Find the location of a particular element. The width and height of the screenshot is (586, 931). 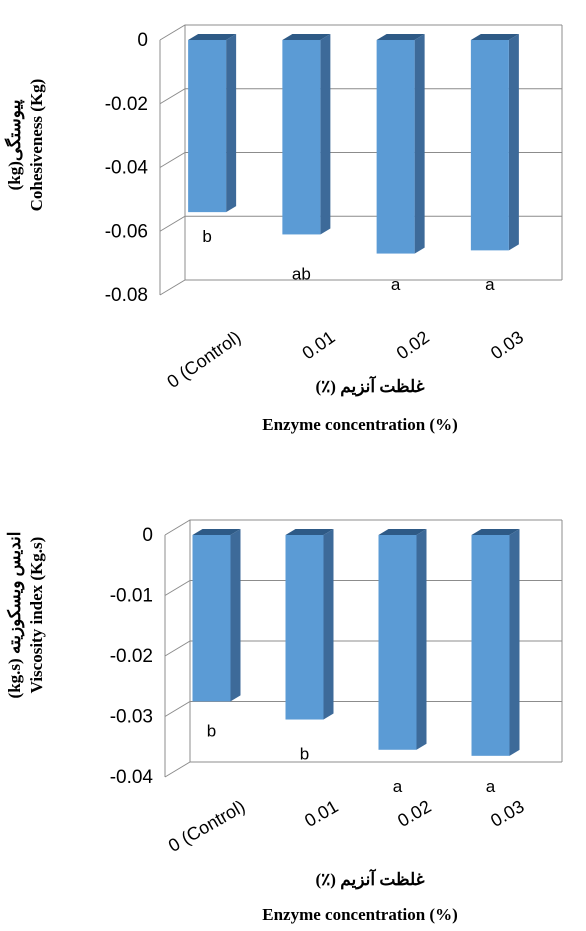

y-axis-title: Cohesiveness (Kg) is located at coordinates (36, 145).